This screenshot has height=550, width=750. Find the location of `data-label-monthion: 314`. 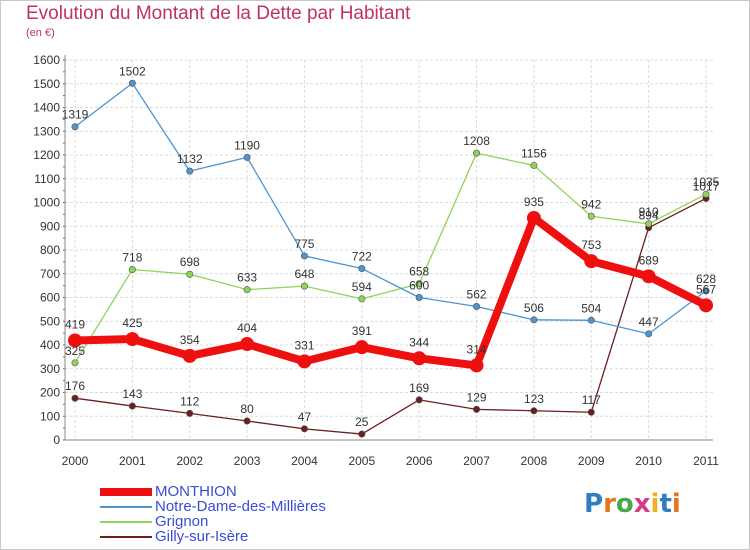

data-label-monthion: 314 is located at coordinates (477, 349).